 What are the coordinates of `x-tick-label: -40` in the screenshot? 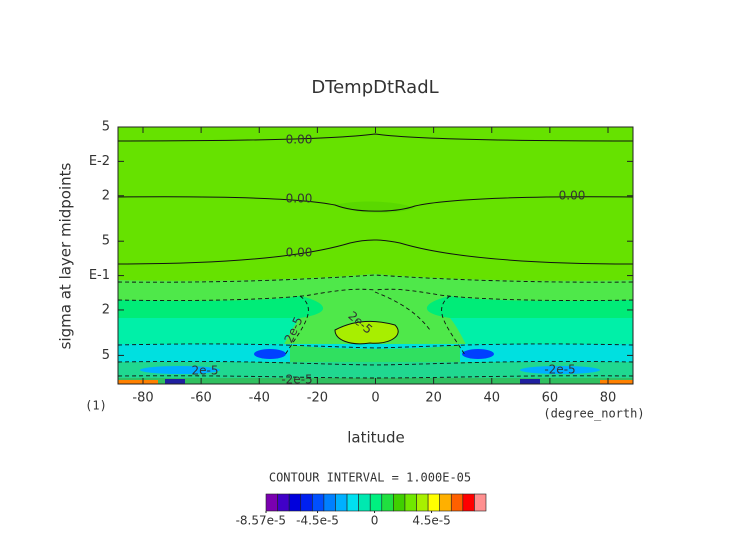 It's located at (259, 398).